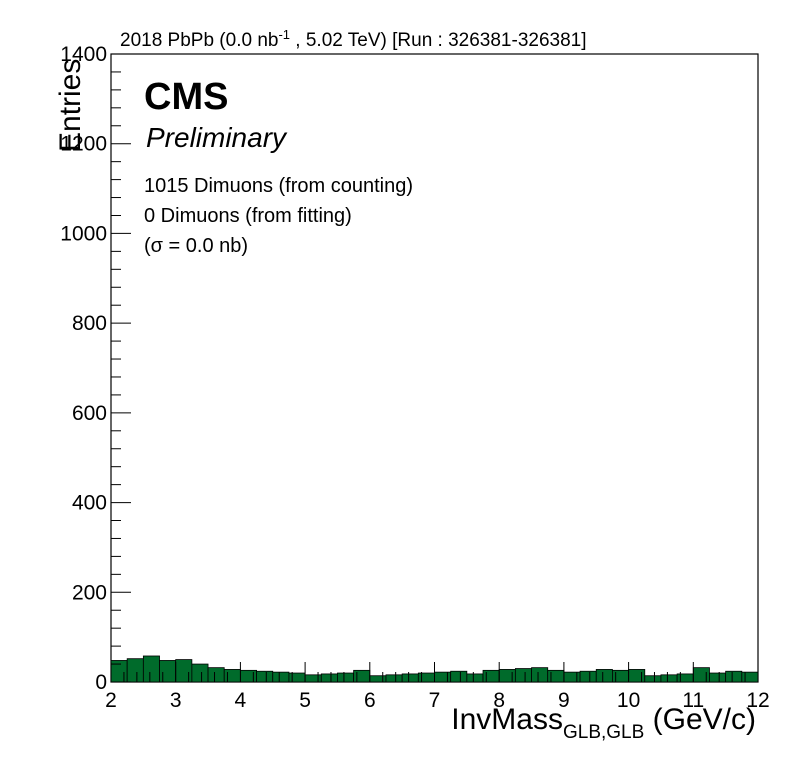 The width and height of the screenshot is (798, 775). I want to click on y-tick-label: 1000, so click(83, 233).